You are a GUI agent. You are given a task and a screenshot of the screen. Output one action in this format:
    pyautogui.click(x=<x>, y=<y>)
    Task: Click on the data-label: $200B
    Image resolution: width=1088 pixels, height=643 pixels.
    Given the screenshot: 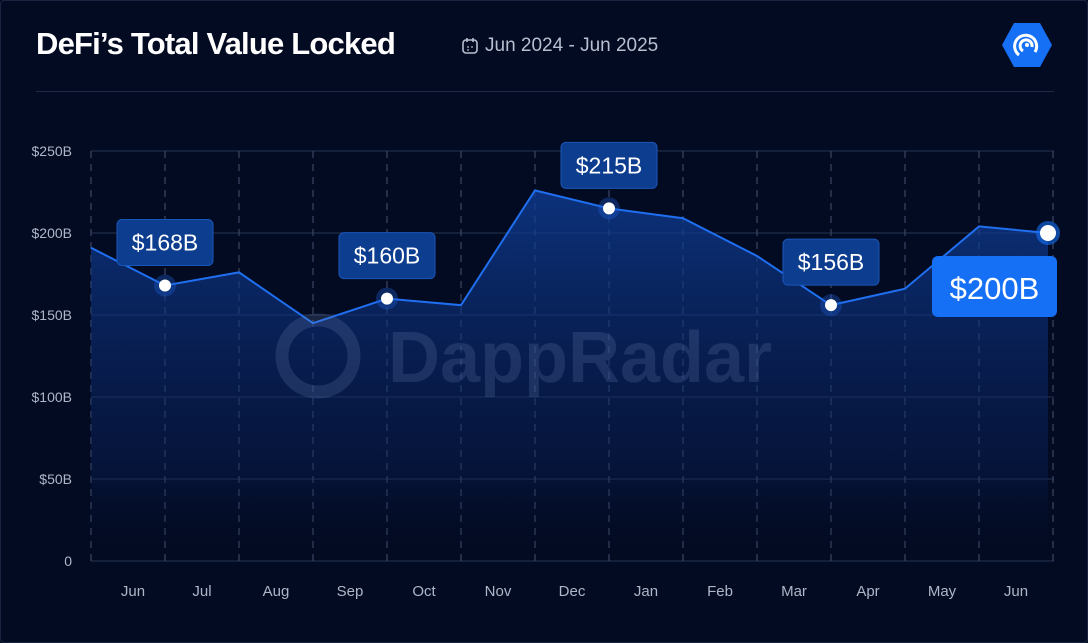 What is the action you would take?
    pyautogui.click(x=995, y=288)
    